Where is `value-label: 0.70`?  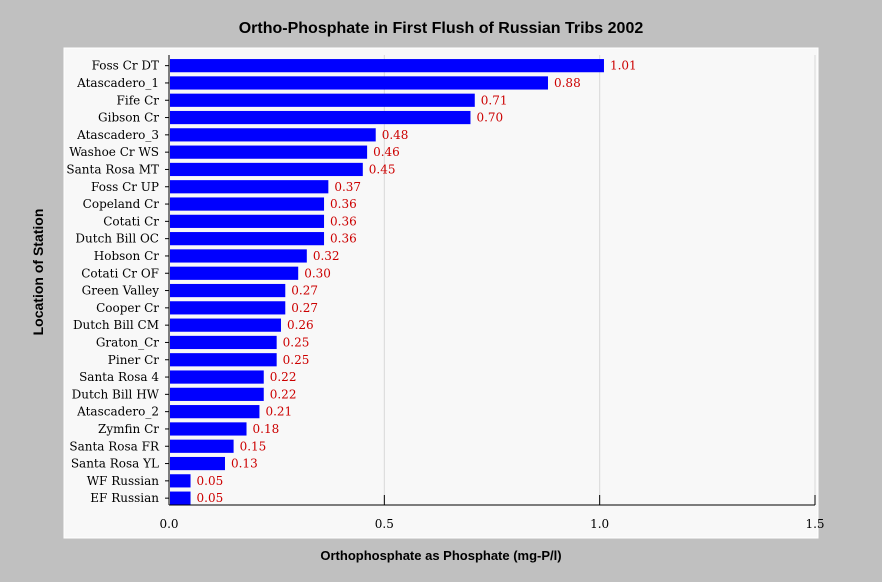 value-label: 0.70 is located at coordinates (489, 118).